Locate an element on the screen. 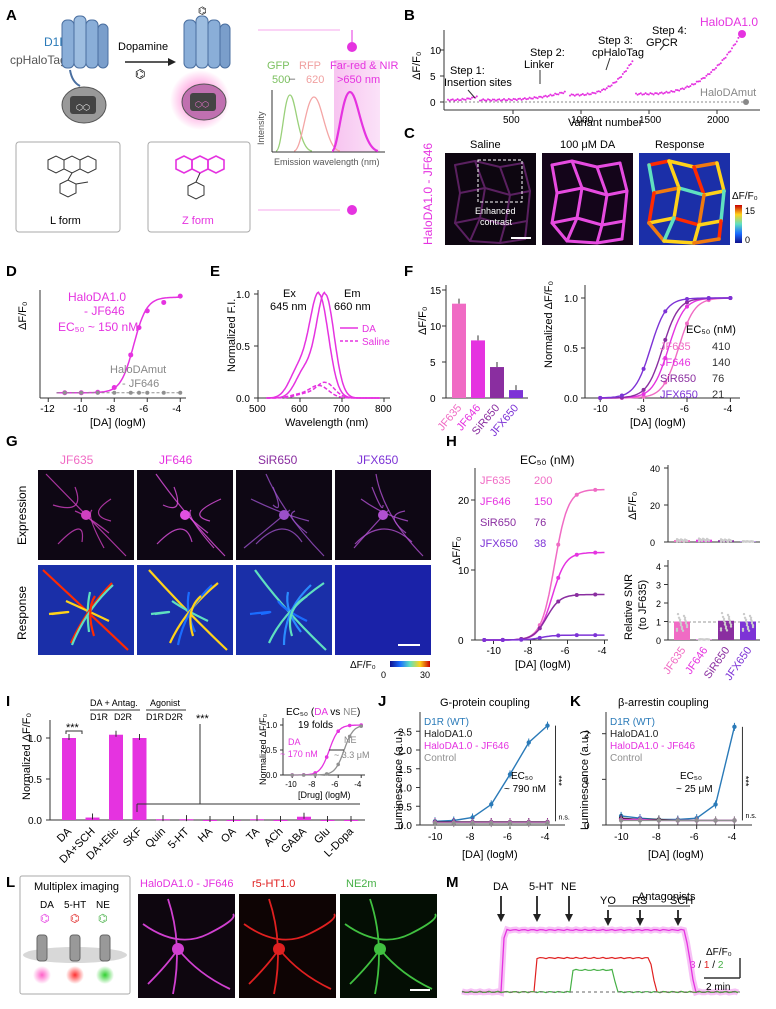  h-legend-ec50: 76 is located at coordinates (540, 523).